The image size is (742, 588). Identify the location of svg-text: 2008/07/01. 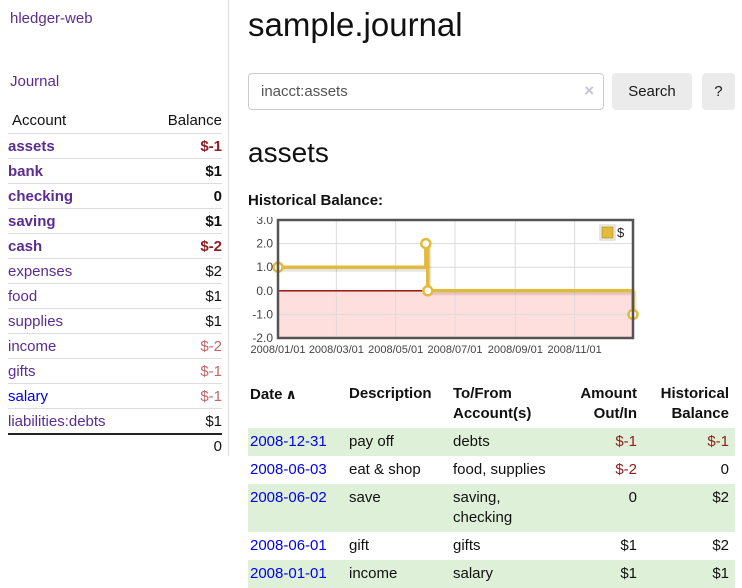
(454, 350).